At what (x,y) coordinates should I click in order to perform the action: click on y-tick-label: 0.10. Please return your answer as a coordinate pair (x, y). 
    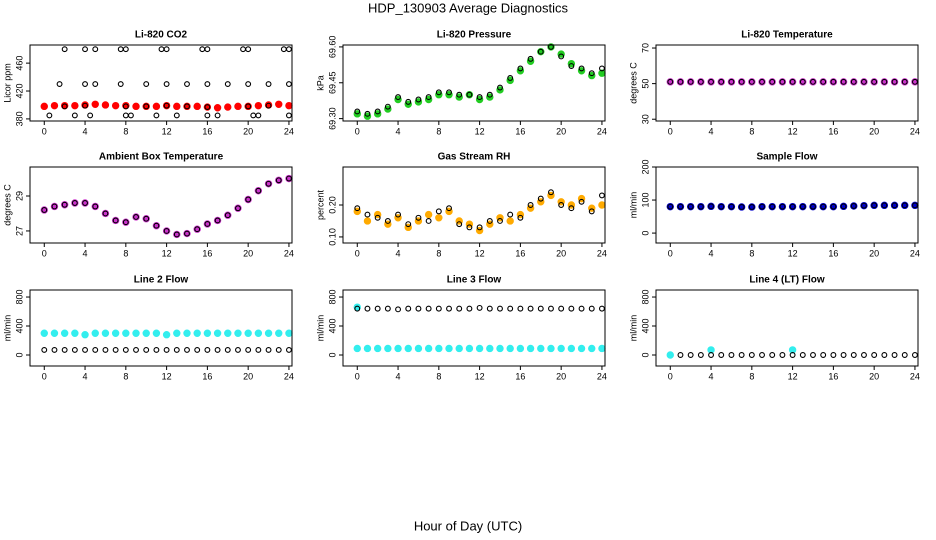
    Looking at the image, I should click on (332, 237).